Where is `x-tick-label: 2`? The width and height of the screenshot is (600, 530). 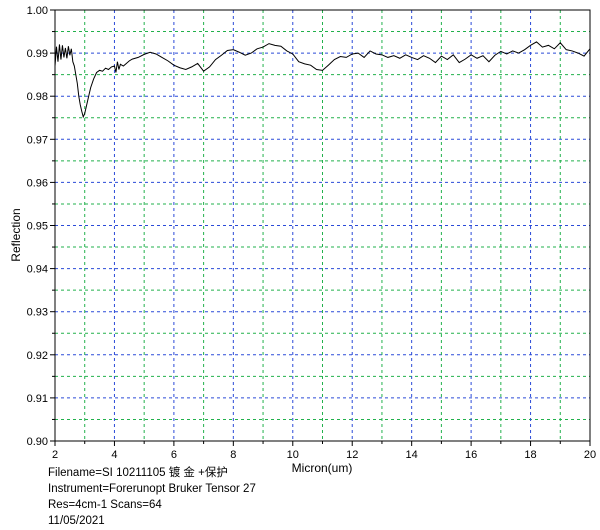 x-tick-label: 2 is located at coordinates (55, 455).